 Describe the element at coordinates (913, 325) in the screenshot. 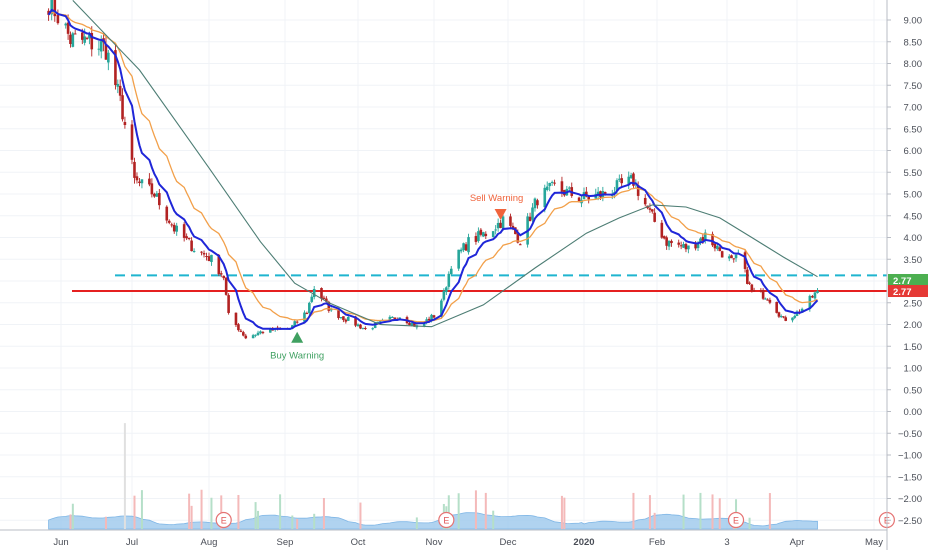

I see `y-tick-label: 2.00` at that location.